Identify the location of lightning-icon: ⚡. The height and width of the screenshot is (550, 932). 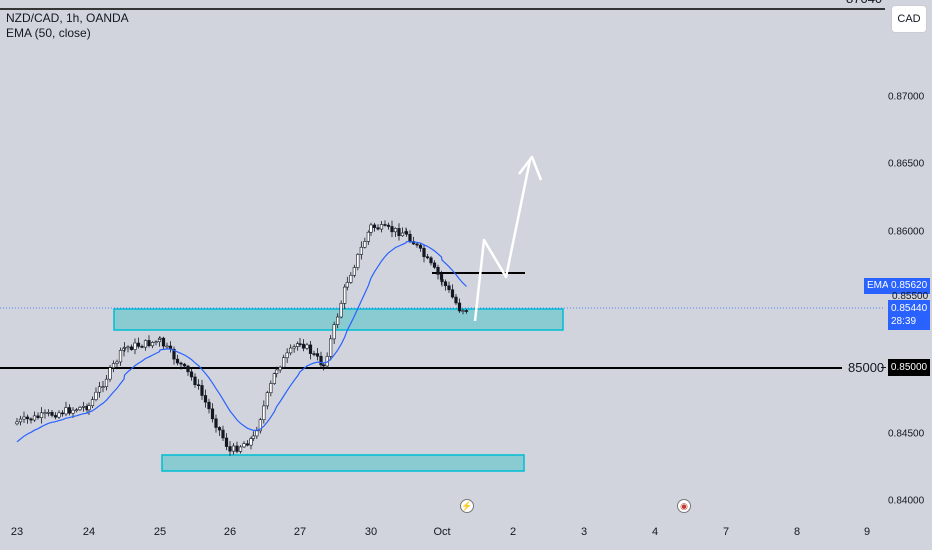
(467, 506).